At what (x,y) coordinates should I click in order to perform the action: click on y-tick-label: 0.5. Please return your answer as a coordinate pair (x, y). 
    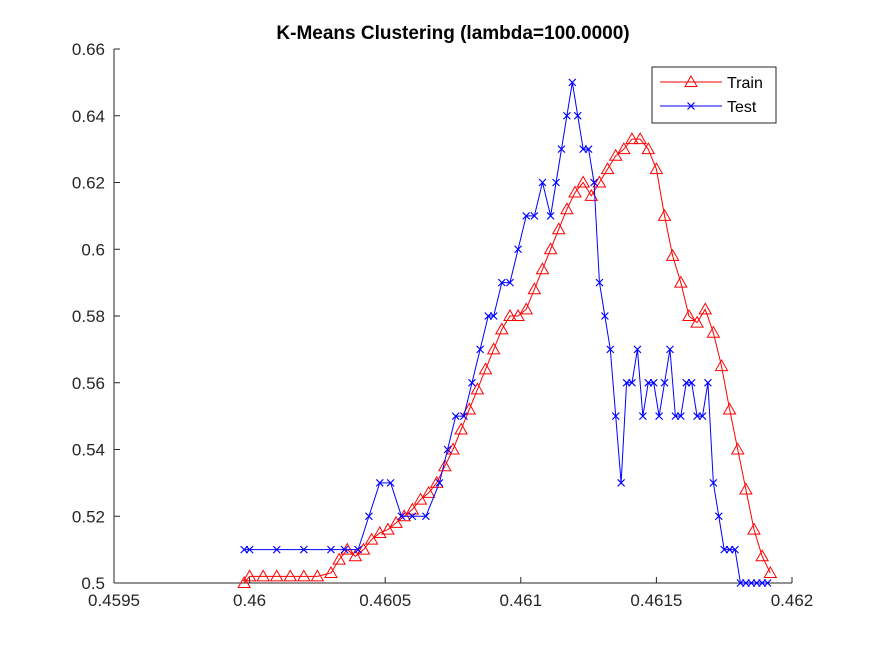
    Looking at the image, I should click on (93, 583).